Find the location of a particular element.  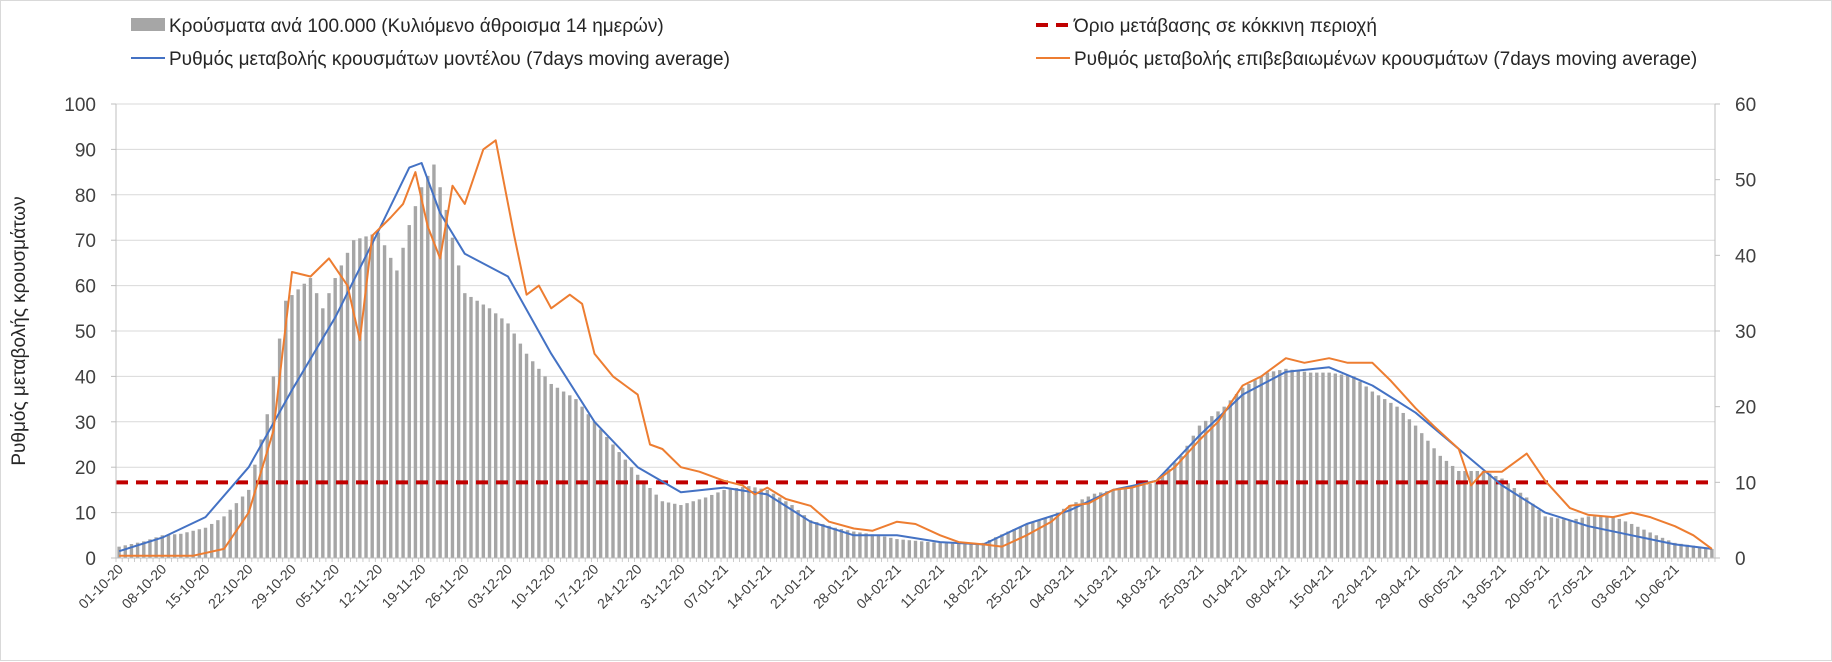

y-tick-label: 0 is located at coordinates (90, 559).